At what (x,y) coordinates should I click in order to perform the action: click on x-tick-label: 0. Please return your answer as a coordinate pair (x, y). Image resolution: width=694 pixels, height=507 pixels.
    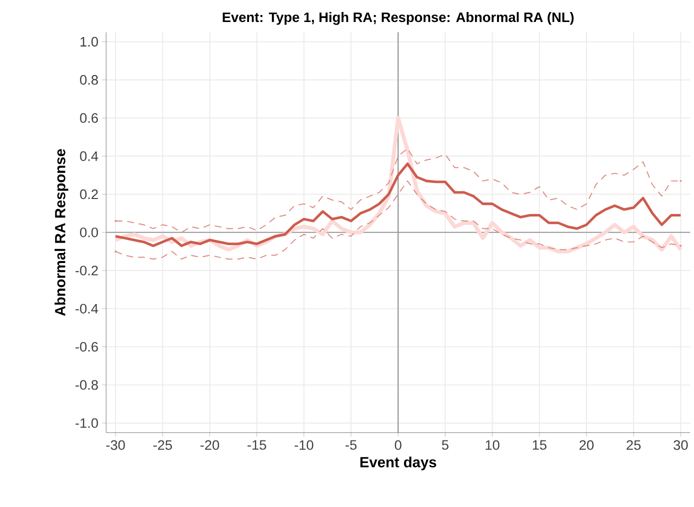
    Looking at the image, I should click on (398, 445).